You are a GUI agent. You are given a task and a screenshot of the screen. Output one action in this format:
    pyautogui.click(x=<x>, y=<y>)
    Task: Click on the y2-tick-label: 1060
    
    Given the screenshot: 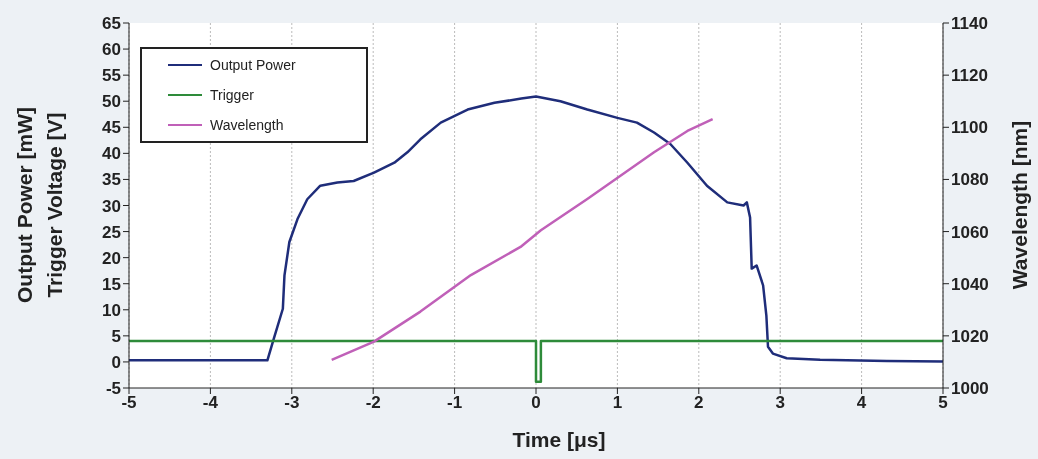 What is the action you would take?
    pyautogui.click(x=970, y=232)
    